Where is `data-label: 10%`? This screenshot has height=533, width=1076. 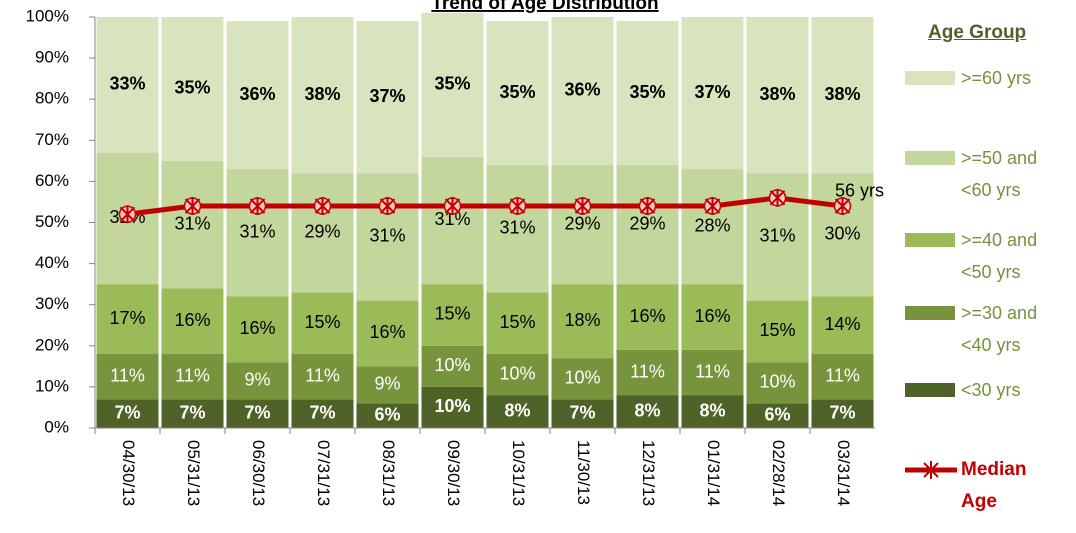
data-label: 10% is located at coordinates (517, 373).